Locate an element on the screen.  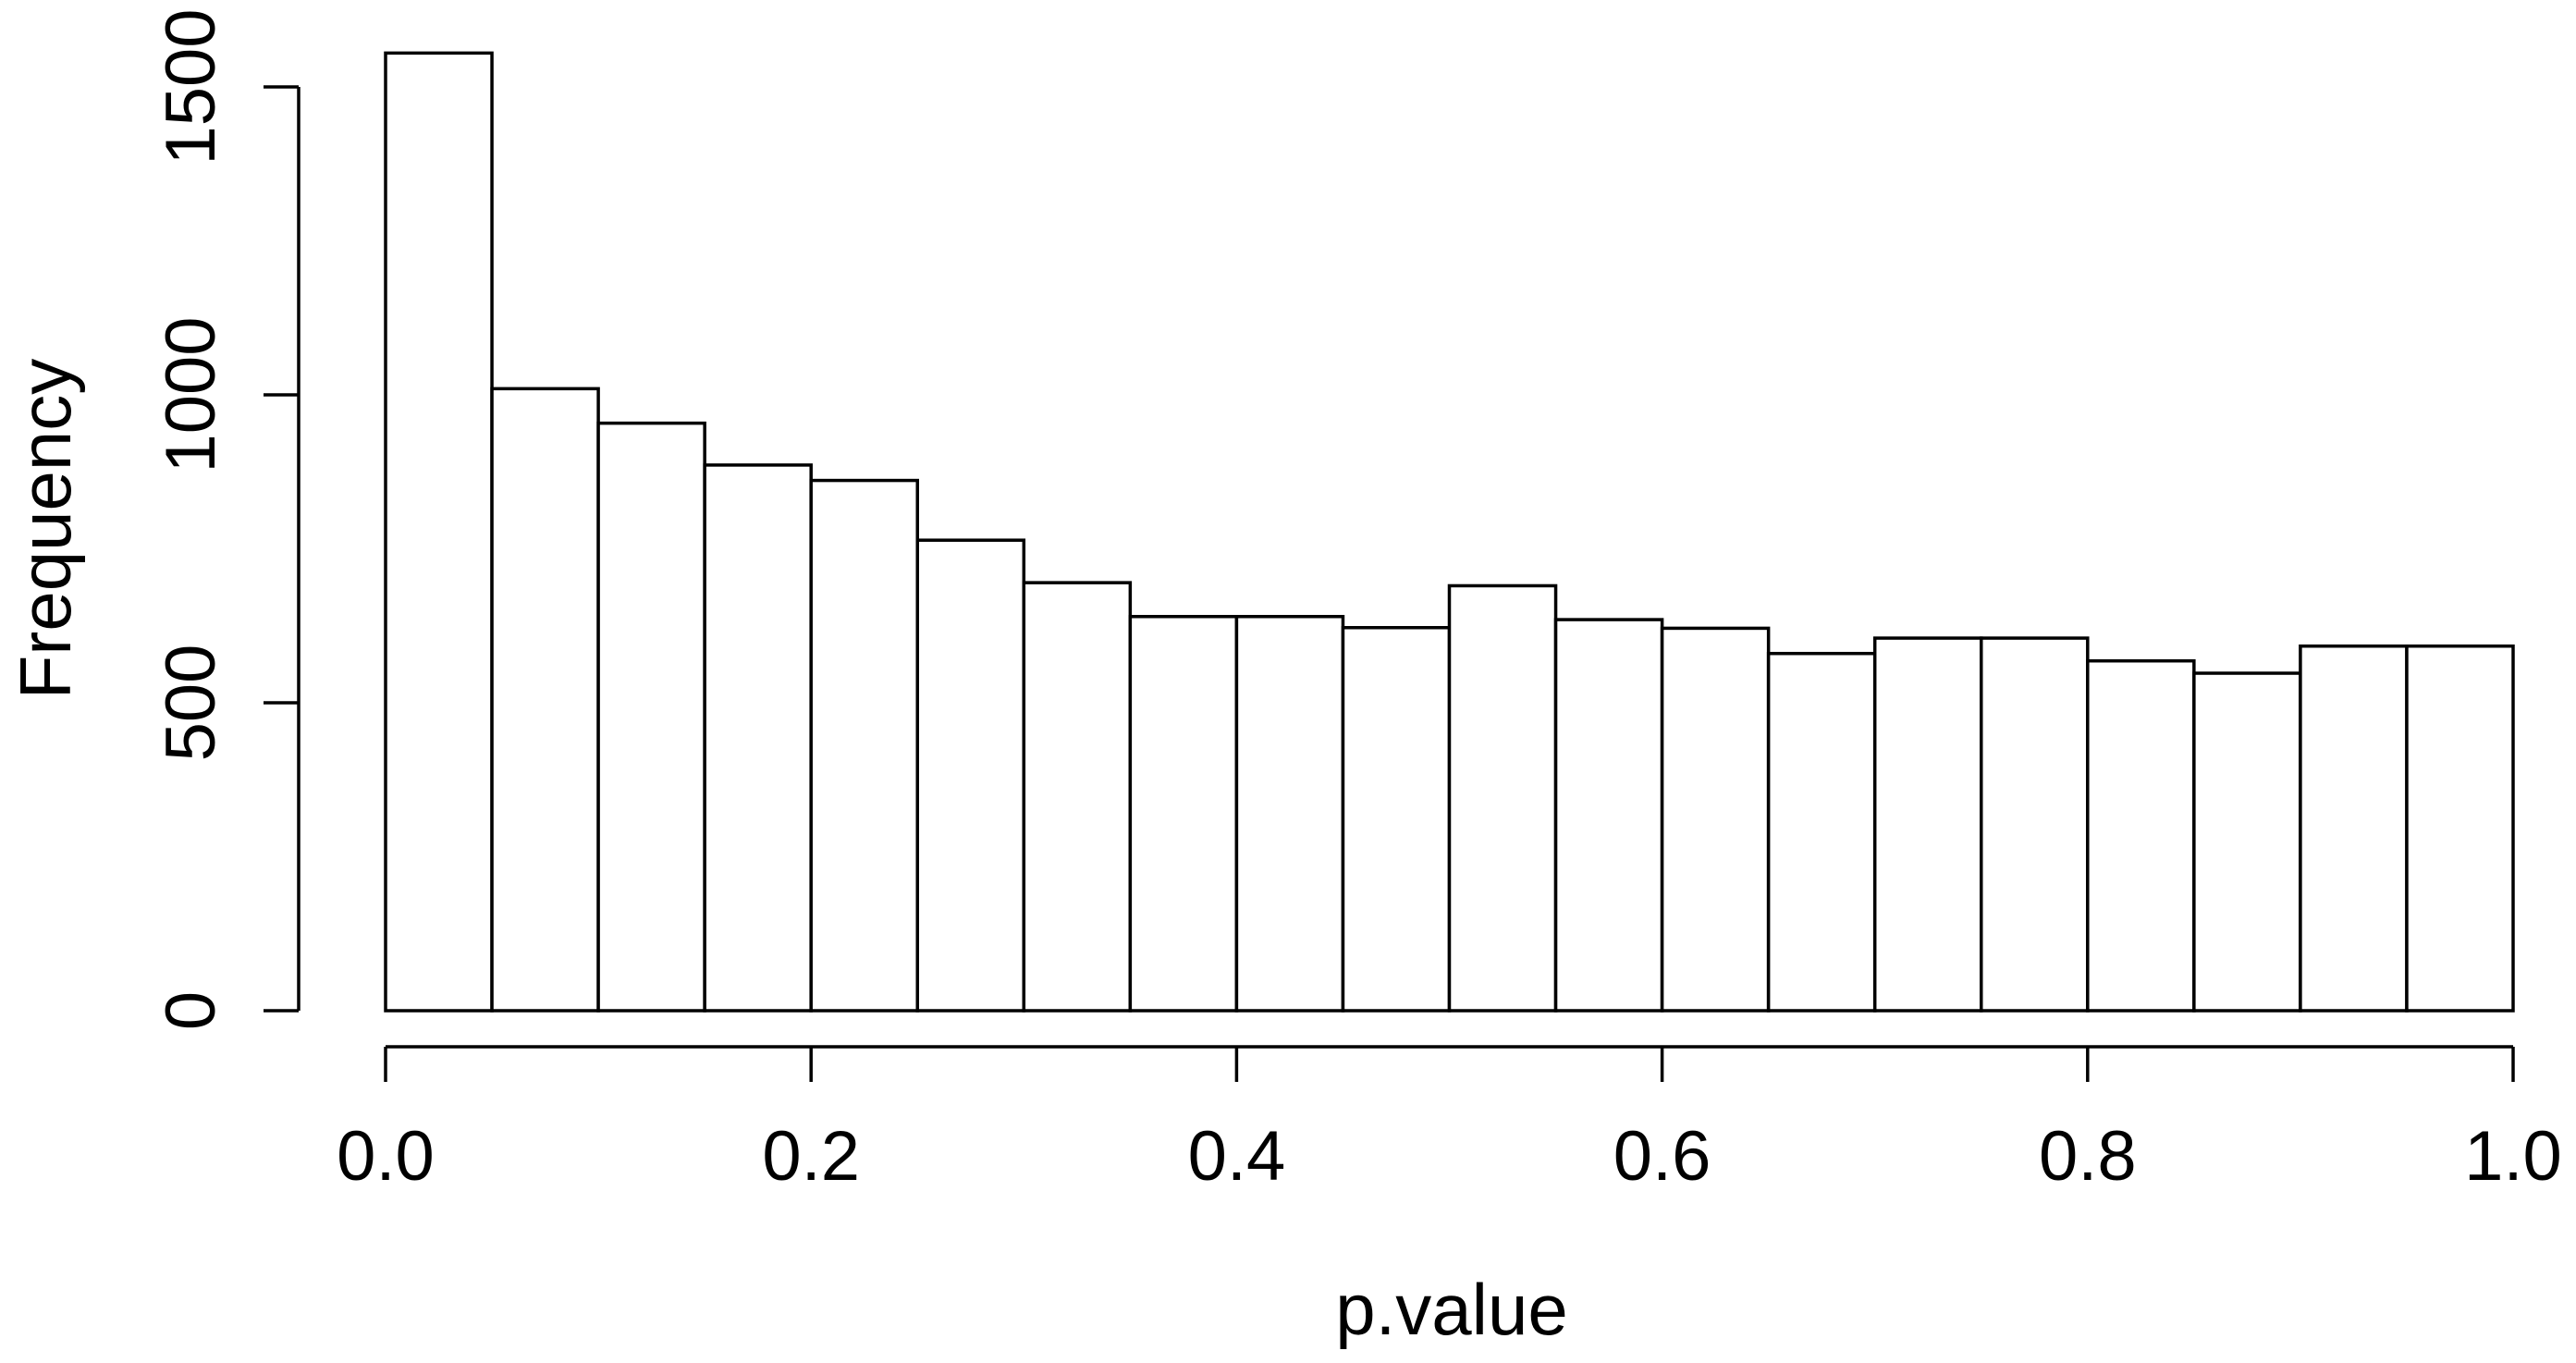
x-tick-label: 0.0 is located at coordinates (386, 1156).